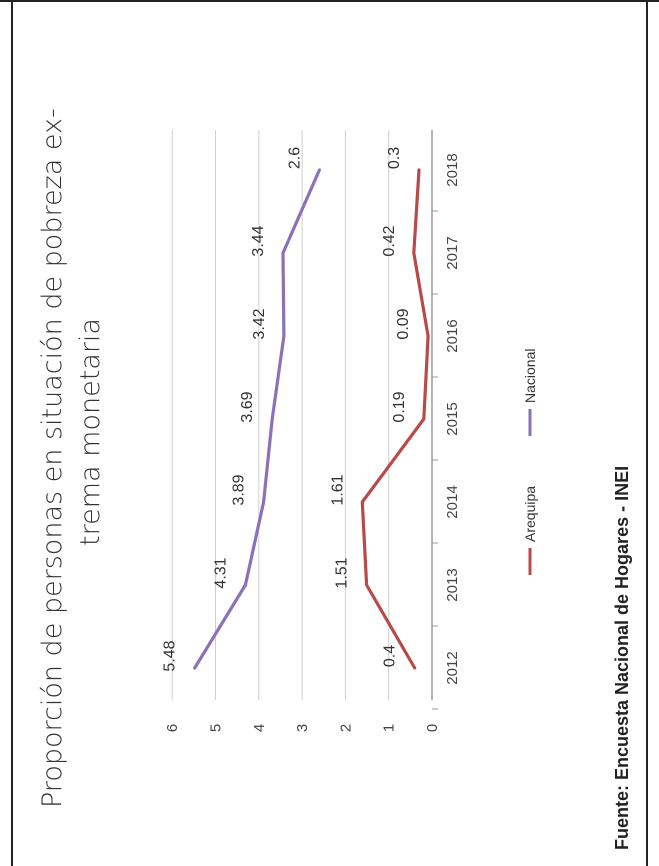 Image resolution: width=659 pixels, height=866 pixels. What do you see at coordinates (389, 728) in the screenshot?
I see `y-tick-label: 1` at bounding box center [389, 728].